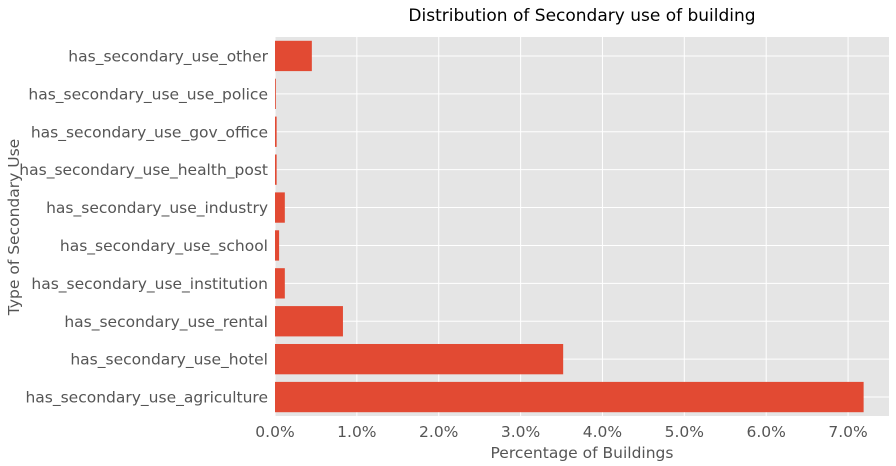  What do you see at coordinates (149, 132) in the screenshot?
I see `y-tick-label: has_secondary_use_gov_office` at bounding box center [149, 132].